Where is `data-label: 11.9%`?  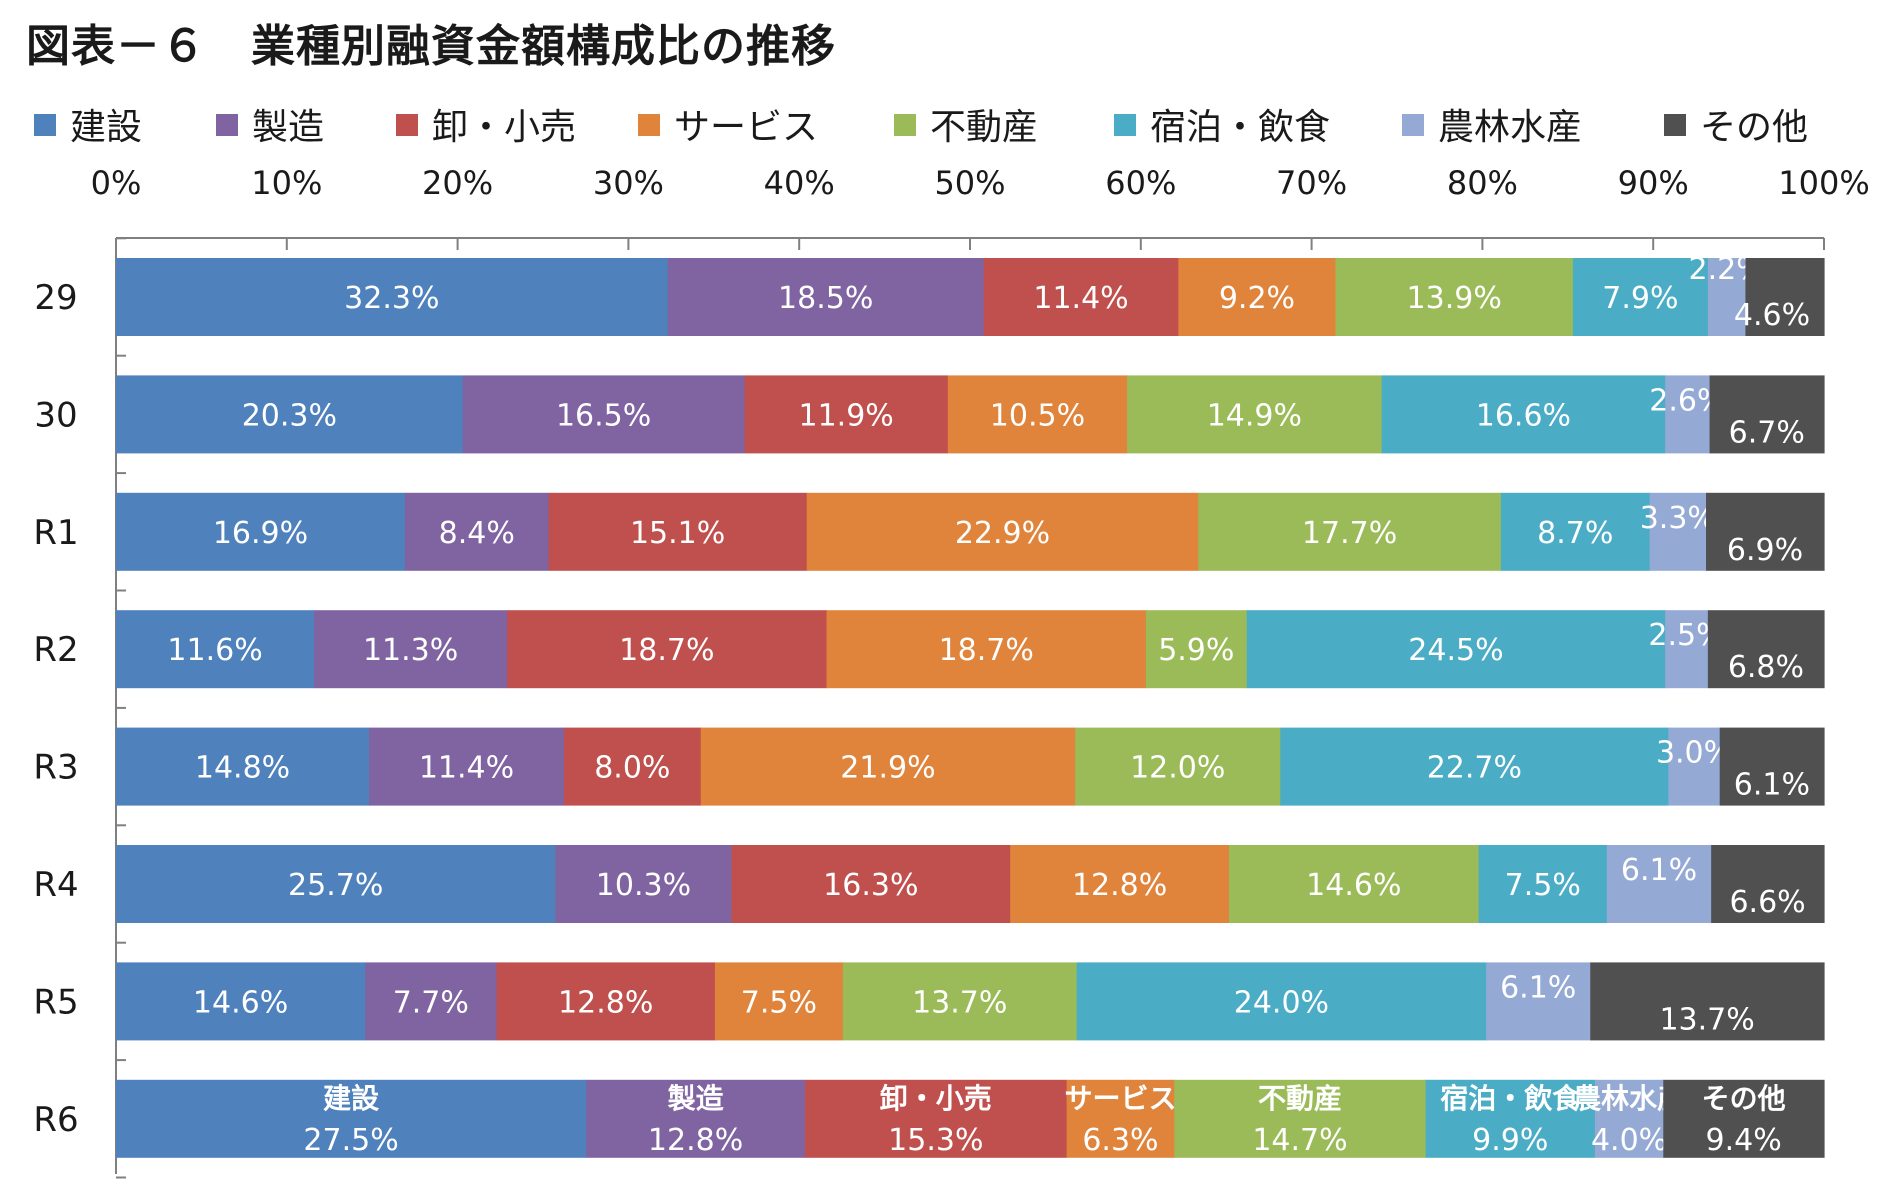 data-label: 11.9% is located at coordinates (846, 415).